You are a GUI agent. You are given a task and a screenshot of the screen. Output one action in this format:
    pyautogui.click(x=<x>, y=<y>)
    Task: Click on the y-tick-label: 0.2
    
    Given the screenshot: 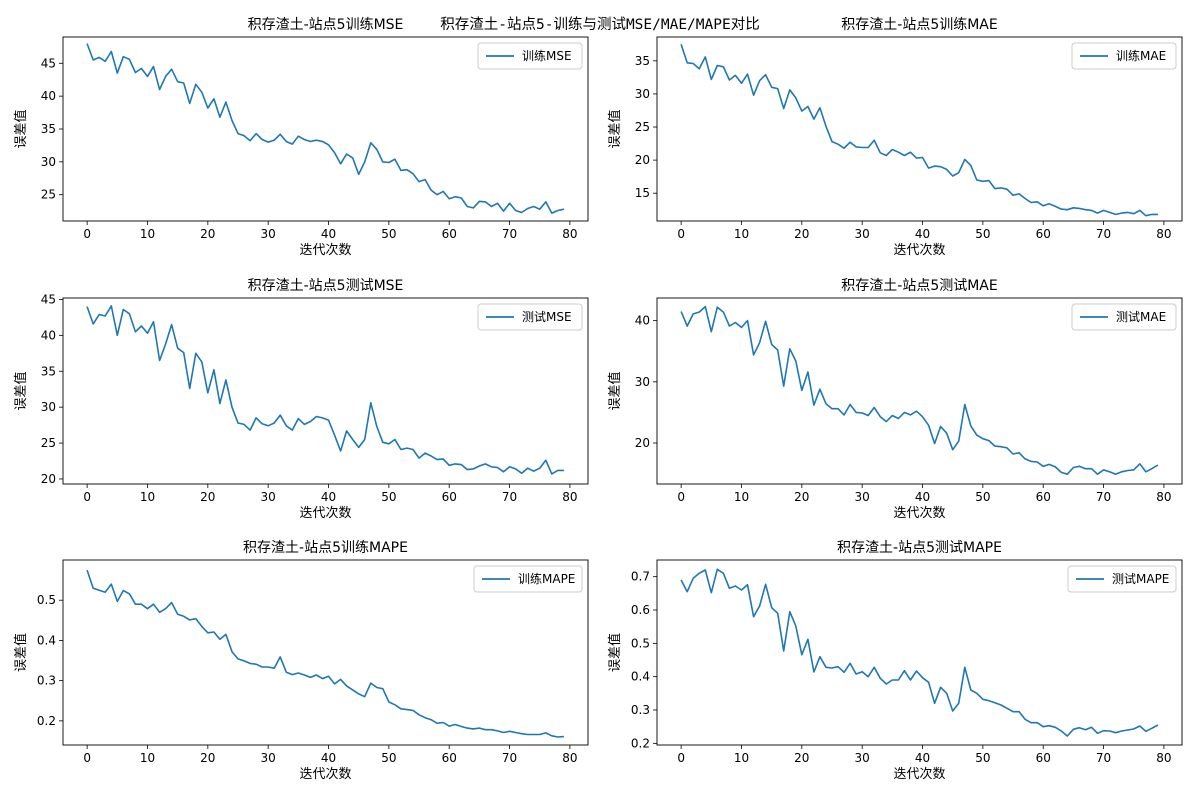 What is the action you would take?
    pyautogui.click(x=640, y=743)
    